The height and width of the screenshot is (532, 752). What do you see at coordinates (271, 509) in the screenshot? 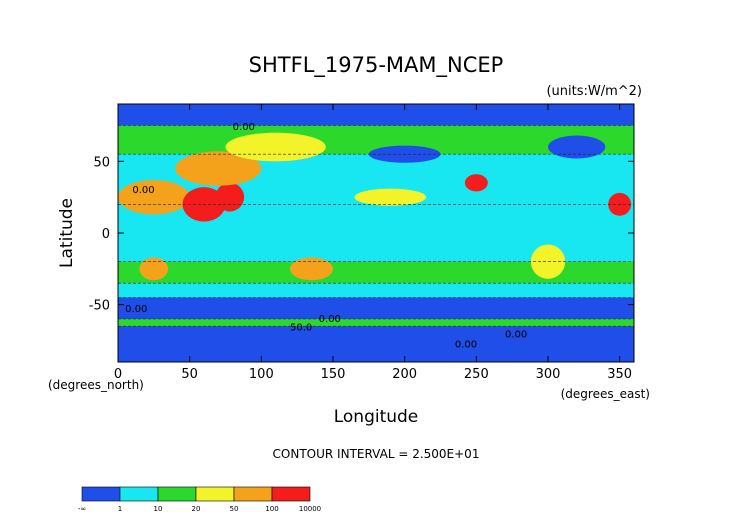
I see `colorbar-label: 100` at bounding box center [271, 509].